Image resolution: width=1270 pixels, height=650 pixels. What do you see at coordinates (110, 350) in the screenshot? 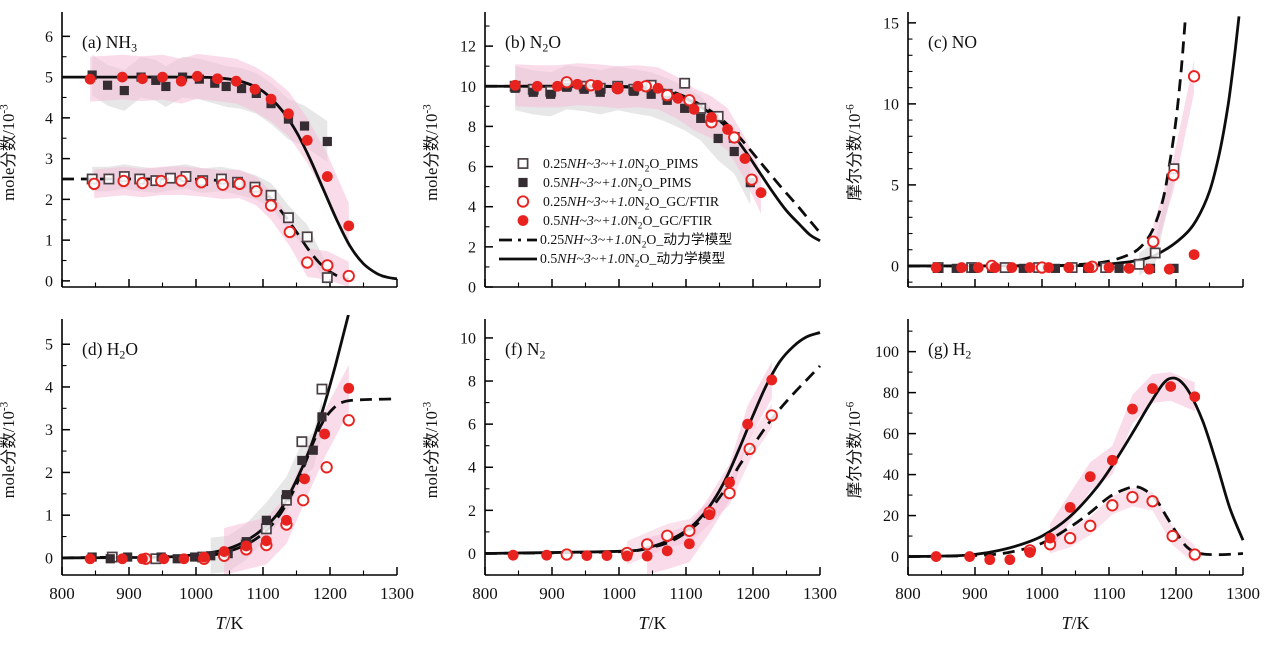
I see `panel-title: (d) H2O` at bounding box center [110, 350].